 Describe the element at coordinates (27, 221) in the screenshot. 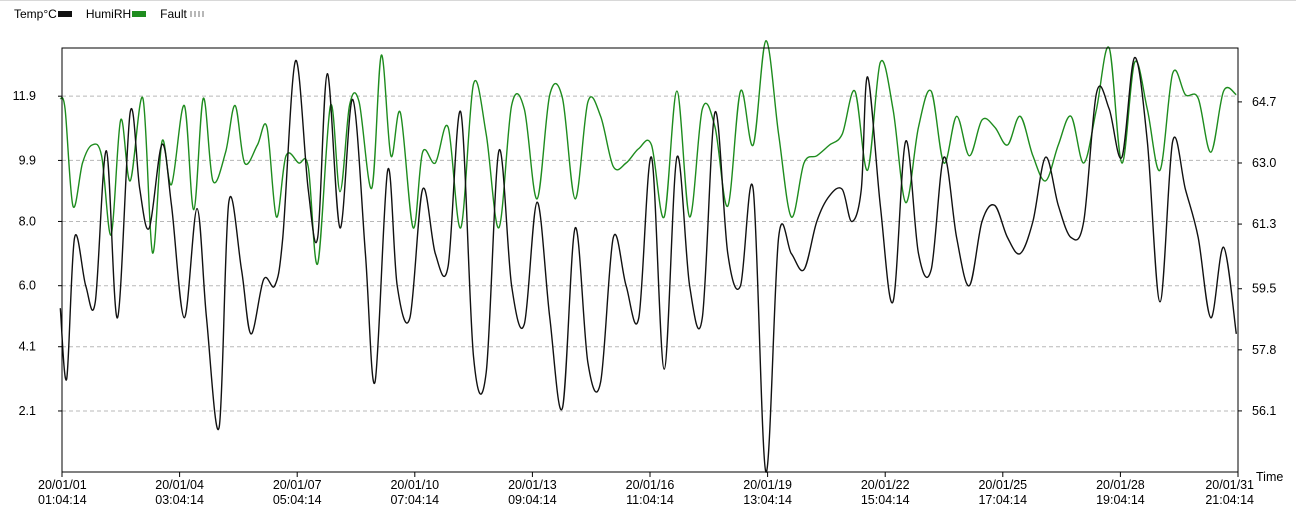

I see `left-tick-label: 8.0` at that location.